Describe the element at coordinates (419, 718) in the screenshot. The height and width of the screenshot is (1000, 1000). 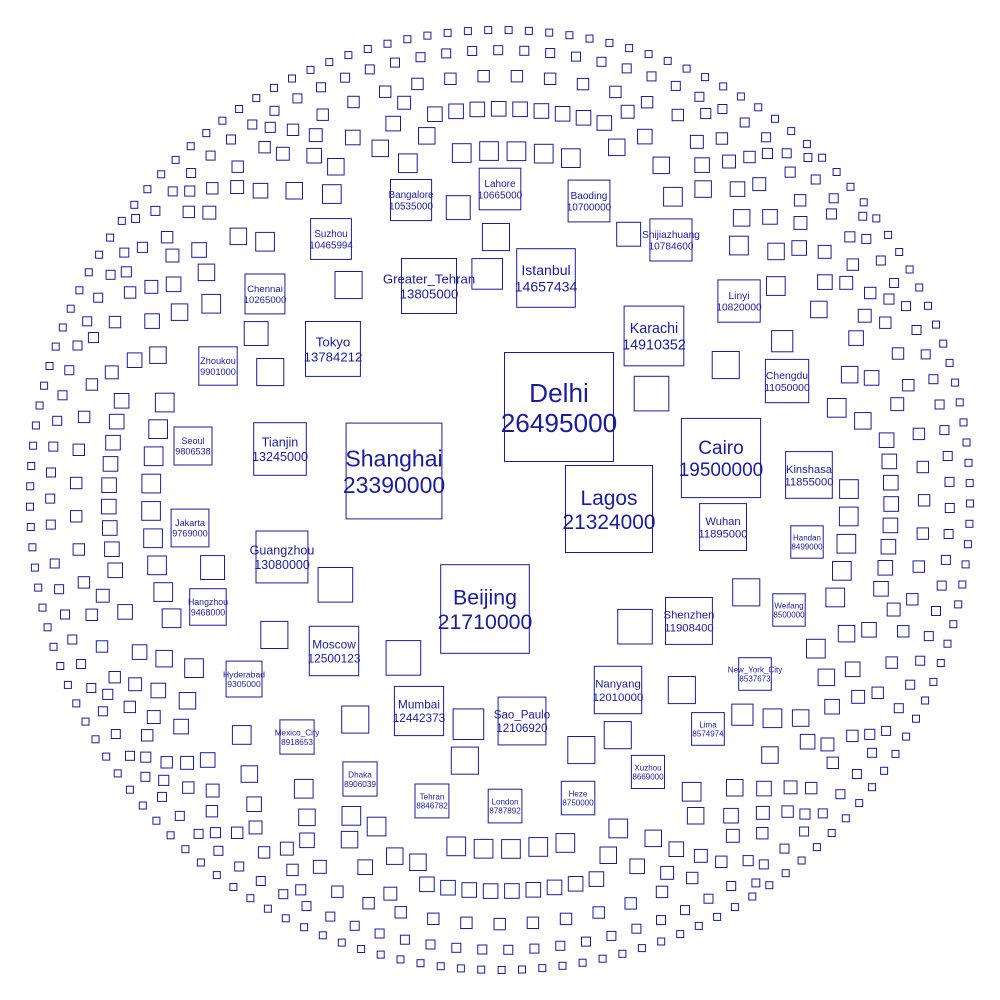
I see `city-population-label: 12442373` at that location.